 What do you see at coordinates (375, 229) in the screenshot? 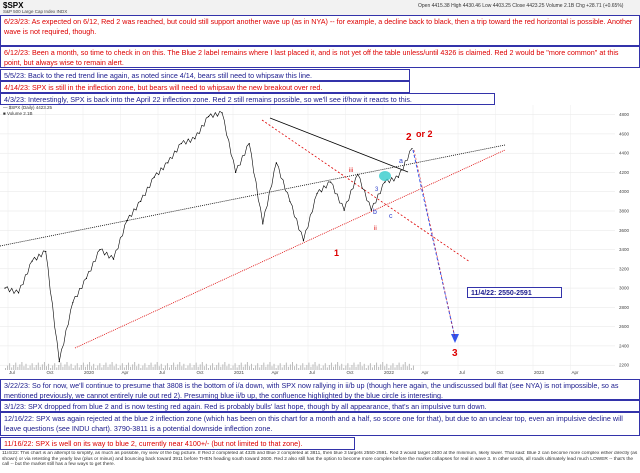
I see `label-ii: ii` at bounding box center [375, 229].